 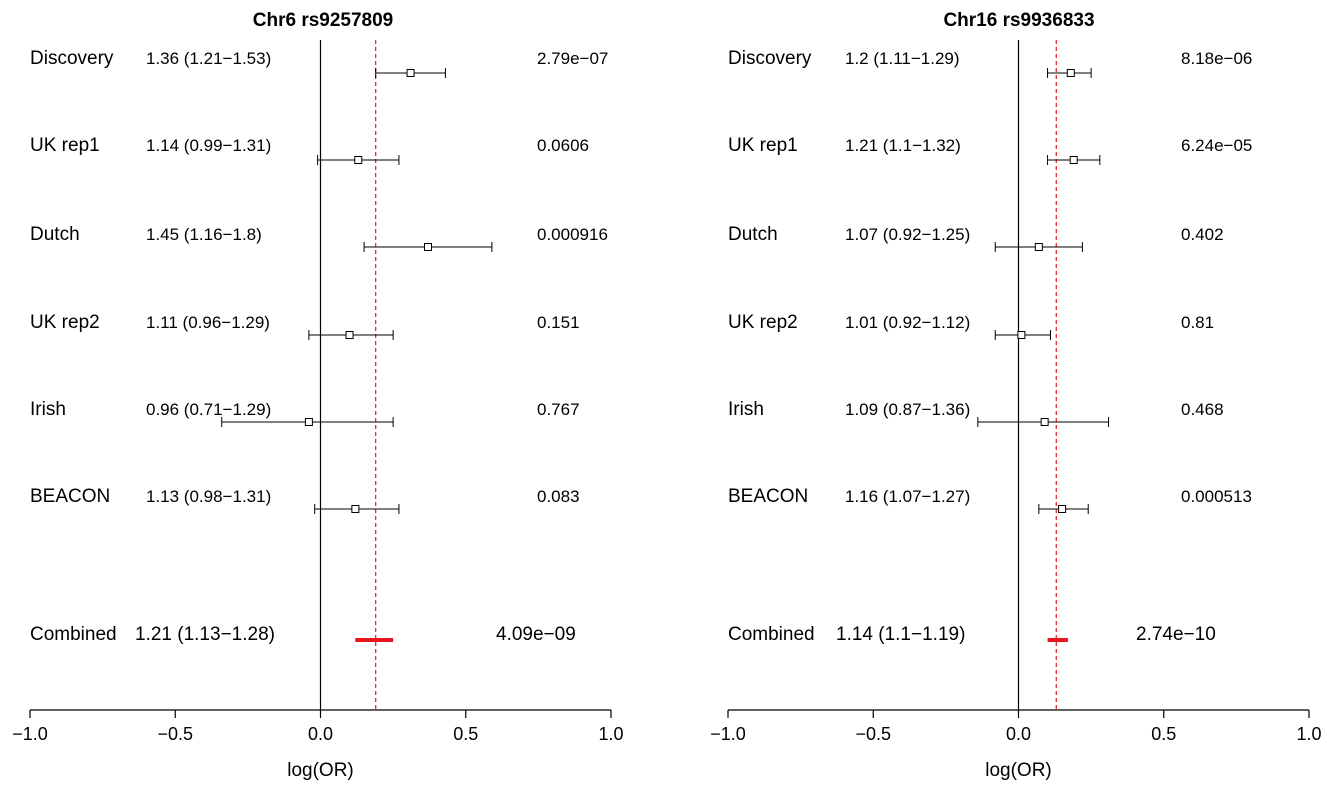 I want to click on p-value-label: 6.24e−05, so click(x=1216, y=145).